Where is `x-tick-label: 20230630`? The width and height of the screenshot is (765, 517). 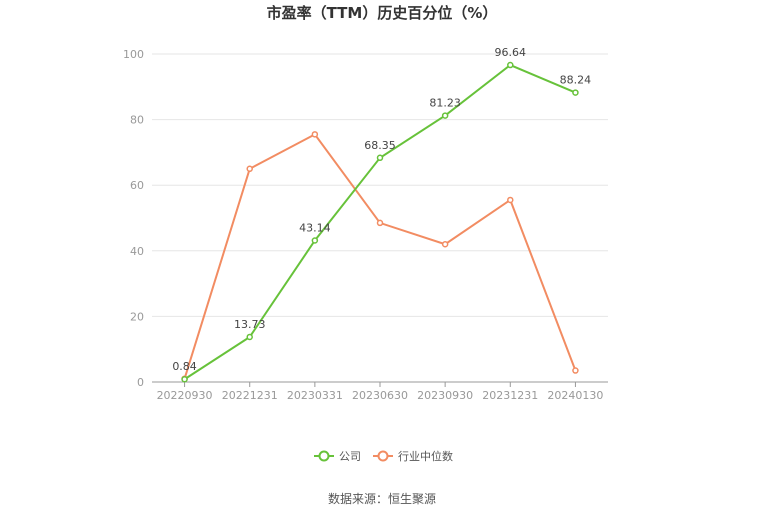
x-tick-label: 20230630 is located at coordinates (380, 395).